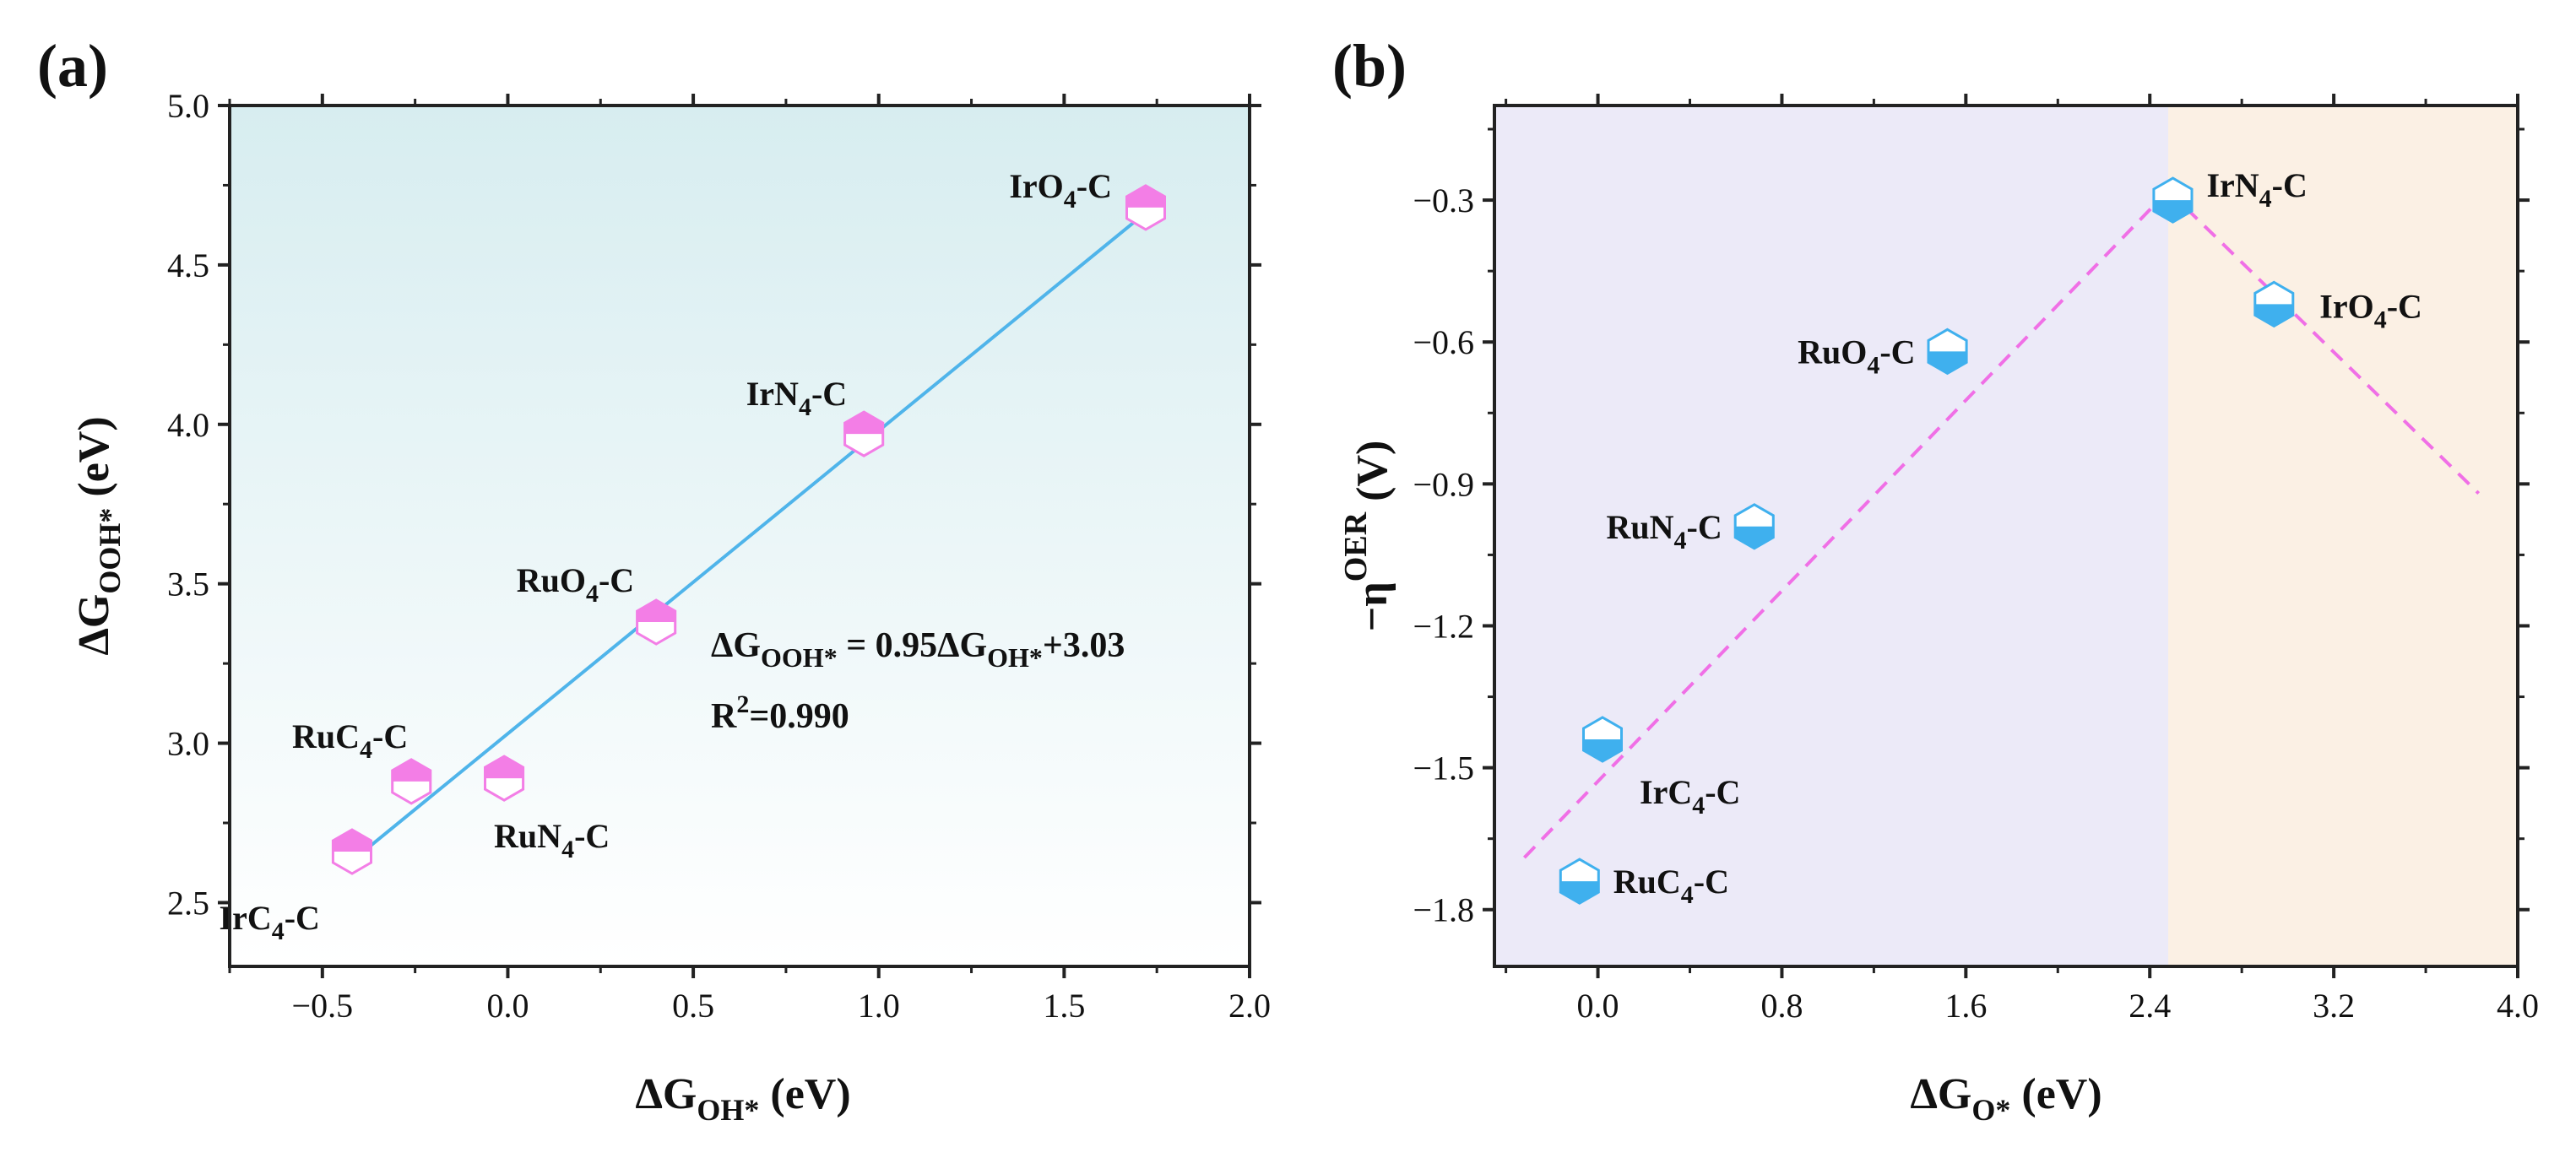 Image resolution: width=2576 pixels, height=1158 pixels. Describe the element at coordinates (2150, 1006) in the screenshot. I see `x-tick-label: 2.4` at that location.